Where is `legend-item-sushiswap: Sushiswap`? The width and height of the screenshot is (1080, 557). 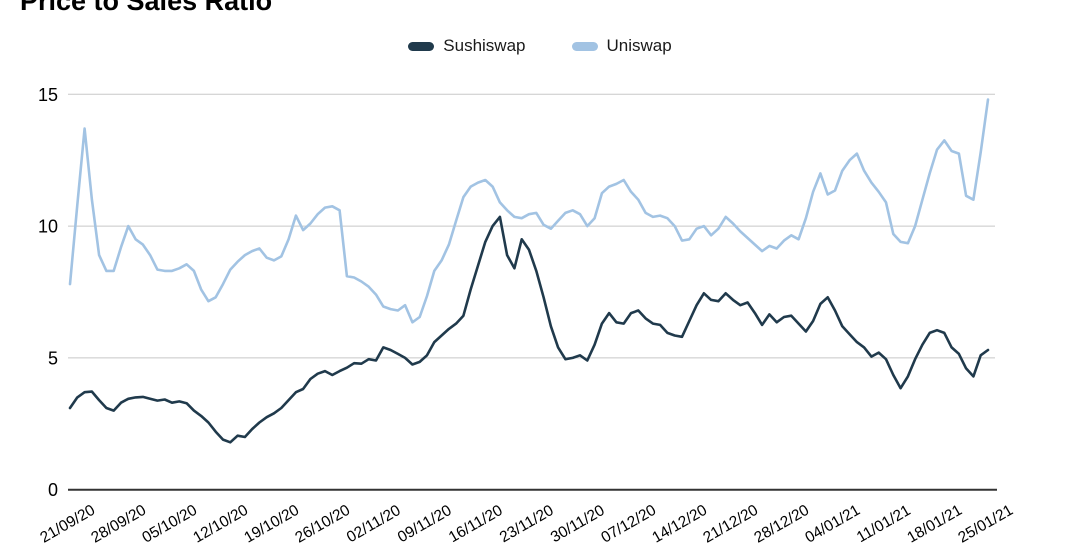
legend-item-sushiswap: Sushiswap is located at coordinates (467, 46).